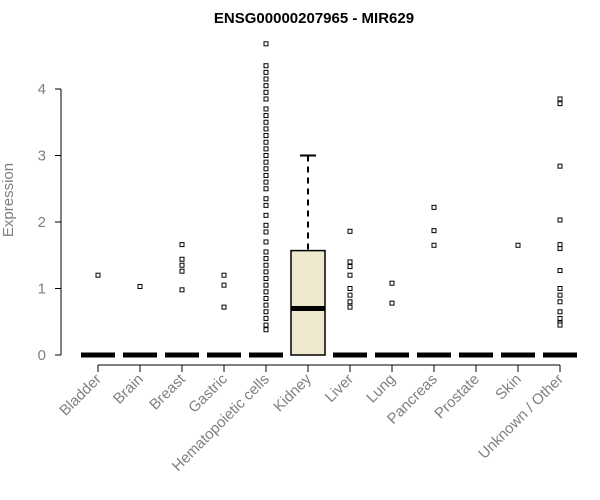  What do you see at coordinates (308, 302) in the screenshot?
I see `box-body` at bounding box center [308, 302].